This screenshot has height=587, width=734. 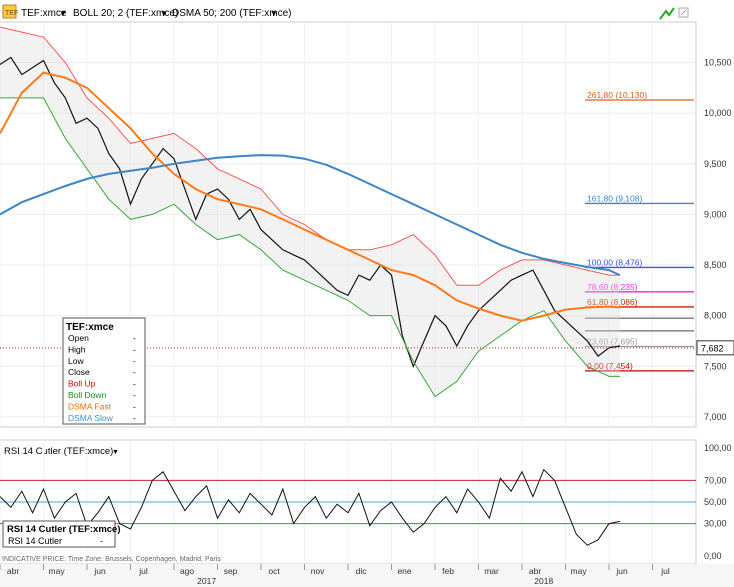 I want to click on price-y-tick-label: 7,000, so click(x=715, y=417).